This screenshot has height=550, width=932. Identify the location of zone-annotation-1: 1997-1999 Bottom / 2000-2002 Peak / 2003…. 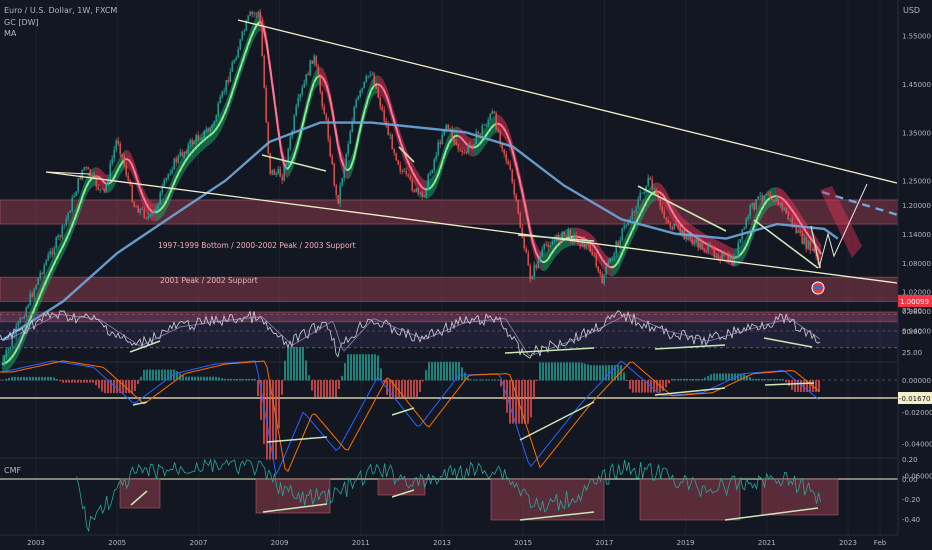
(257, 245).